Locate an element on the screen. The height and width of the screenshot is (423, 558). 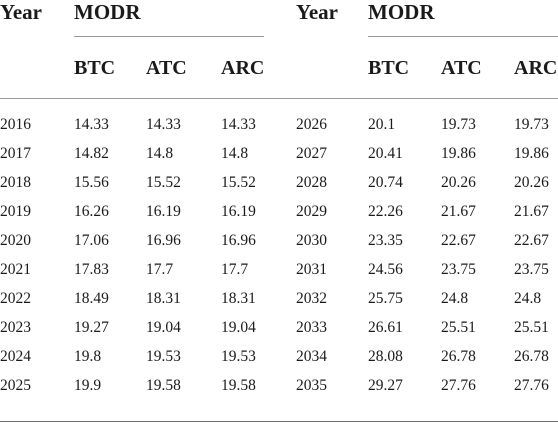
cell-left-btc: 19.8 is located at coordinates (88, 356).